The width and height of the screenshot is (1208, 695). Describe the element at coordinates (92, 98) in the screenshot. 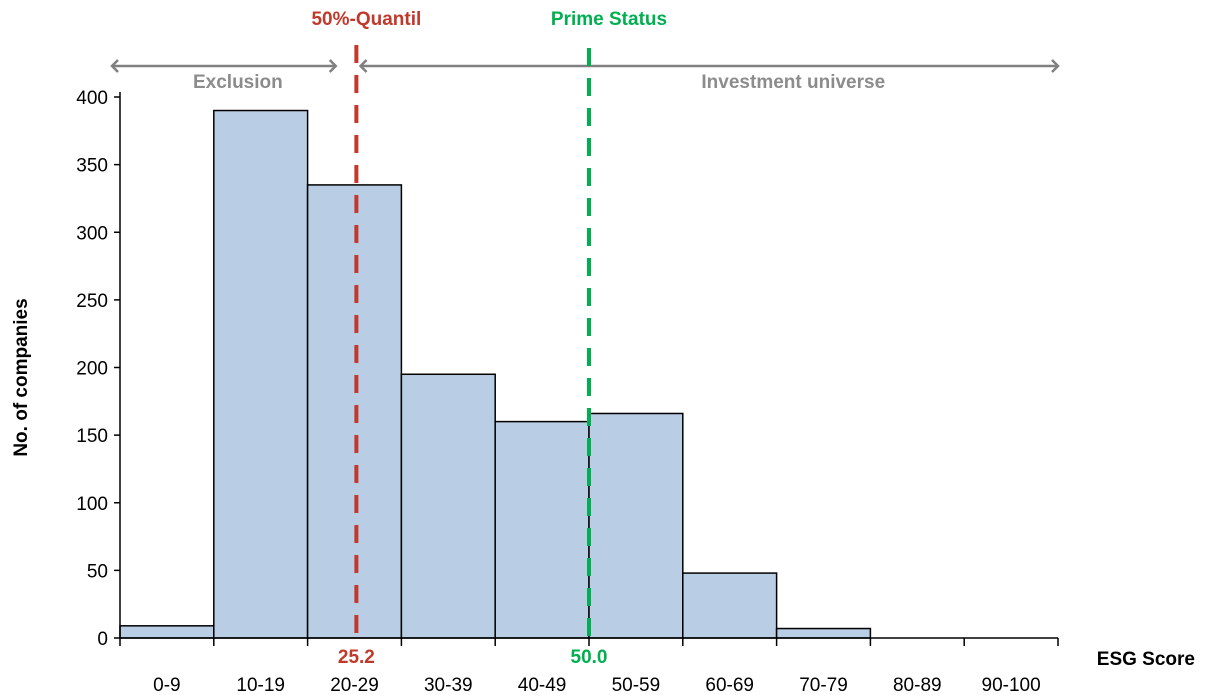

I see `y-tick-label: 400` at that location.